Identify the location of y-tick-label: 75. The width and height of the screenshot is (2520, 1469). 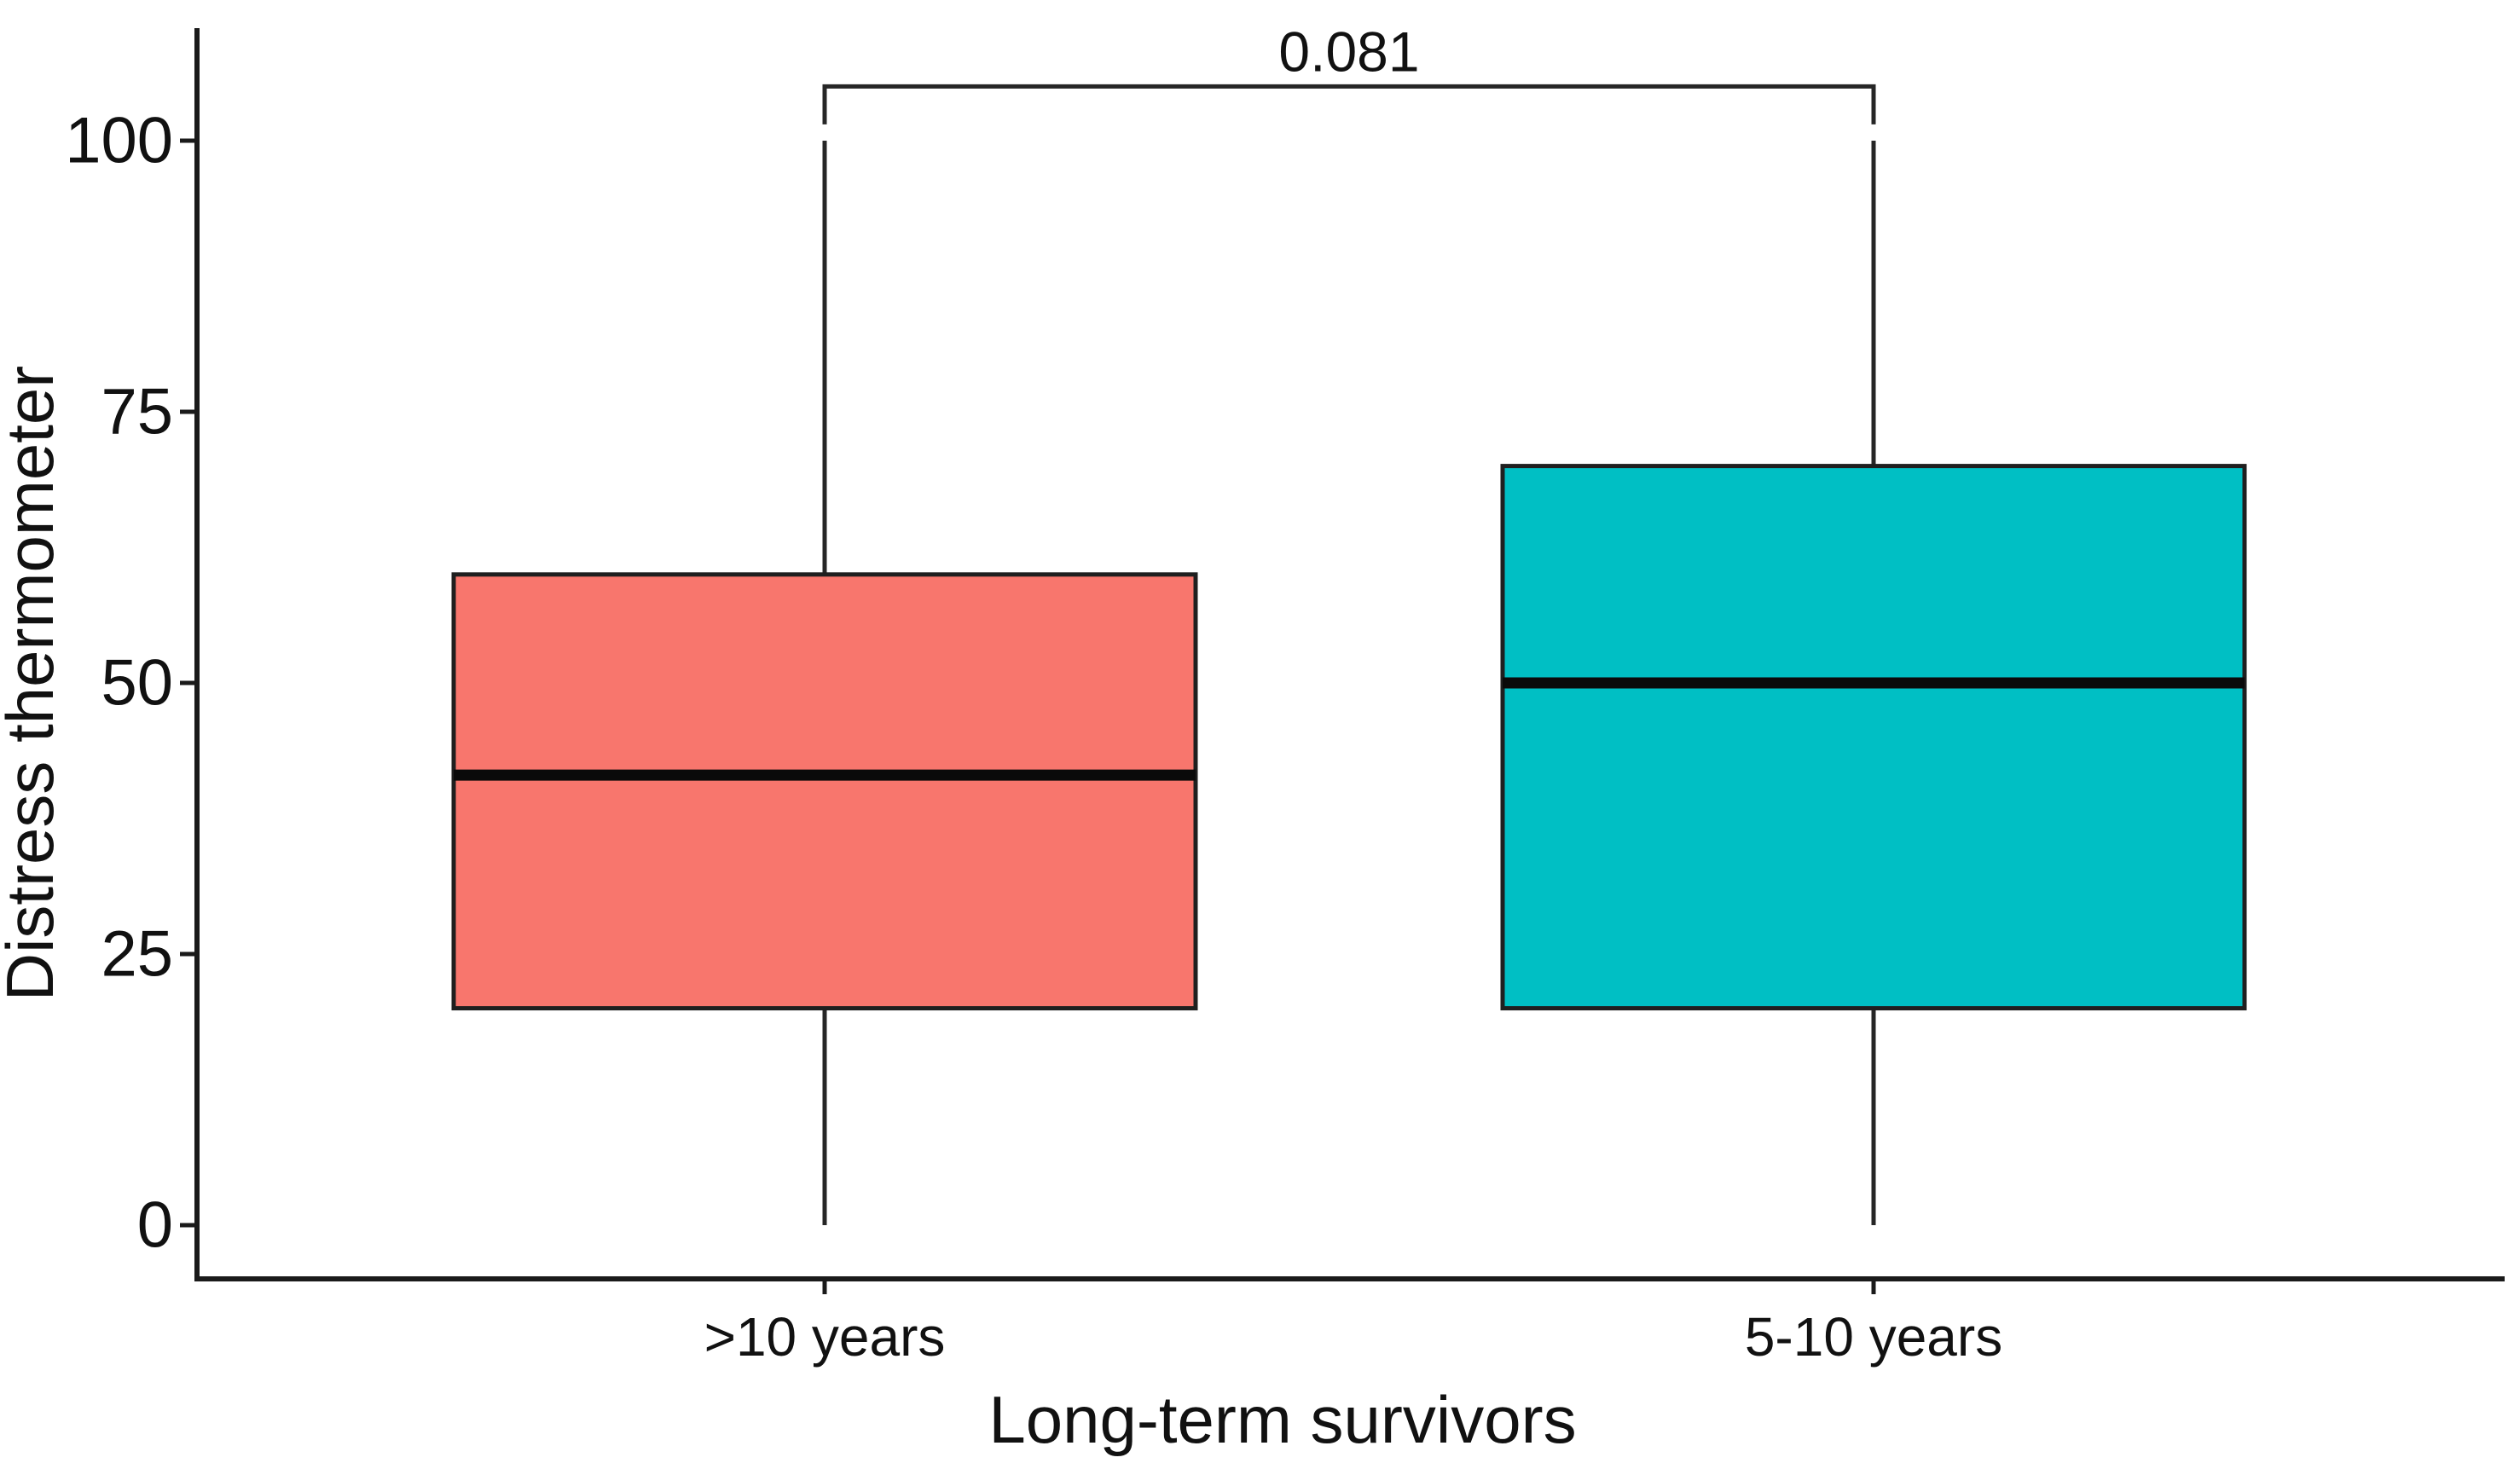
(137, 412).